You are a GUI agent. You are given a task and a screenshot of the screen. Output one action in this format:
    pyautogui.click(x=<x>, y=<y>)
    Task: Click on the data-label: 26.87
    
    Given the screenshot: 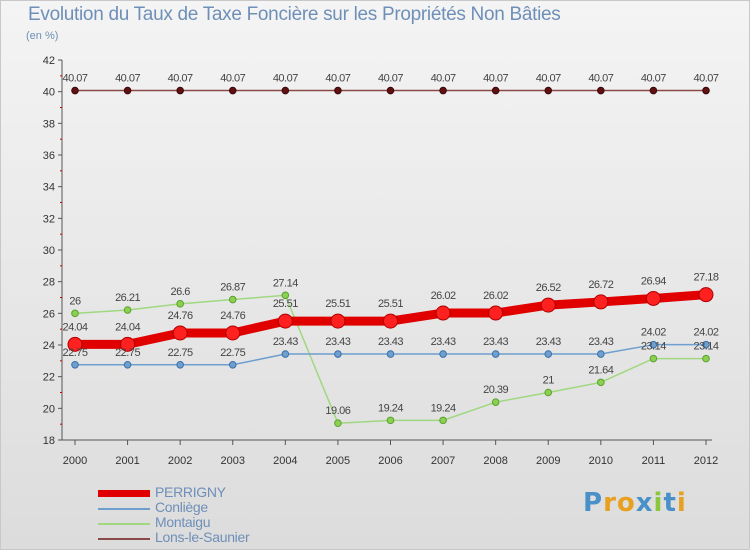 What is the action you would take?
    pyautogui.click(x=232, y=288)
    